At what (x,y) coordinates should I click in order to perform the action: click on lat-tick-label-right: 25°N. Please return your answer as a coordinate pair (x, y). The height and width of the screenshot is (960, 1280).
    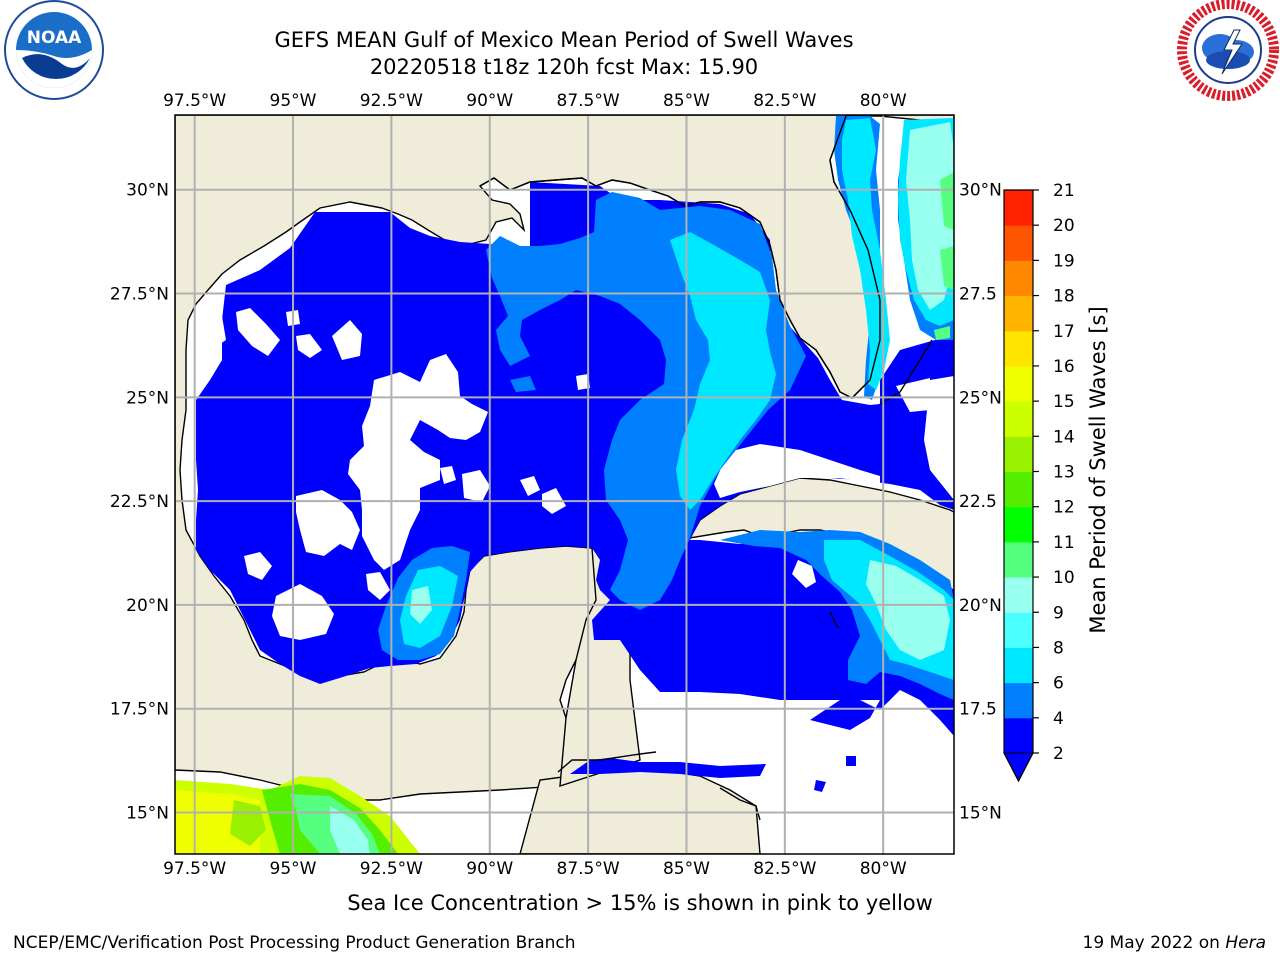
    Looking at the image, I should click on (980, 398).